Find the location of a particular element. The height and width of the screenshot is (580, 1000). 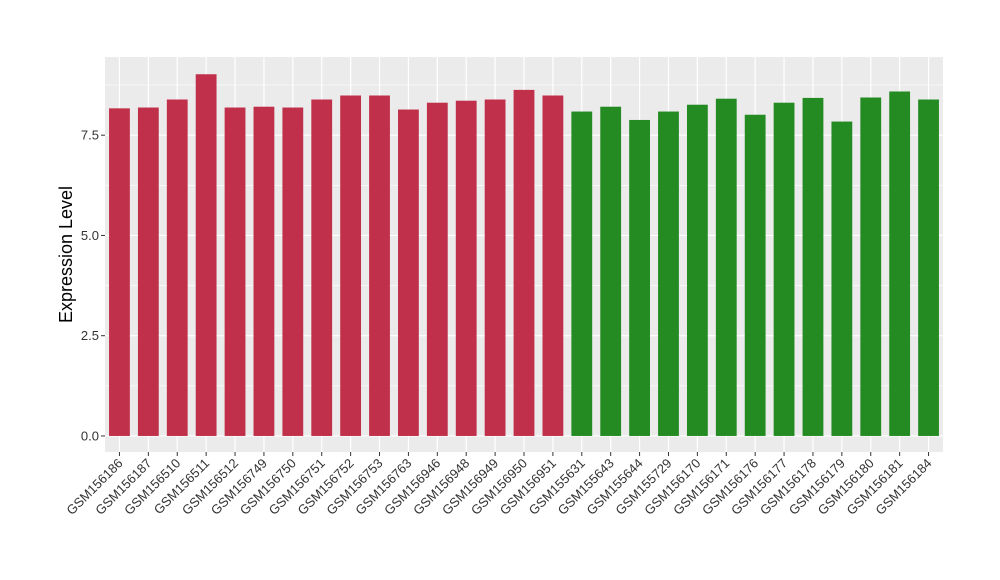

bar-GSM156751 is located at coordinates (322, 267).